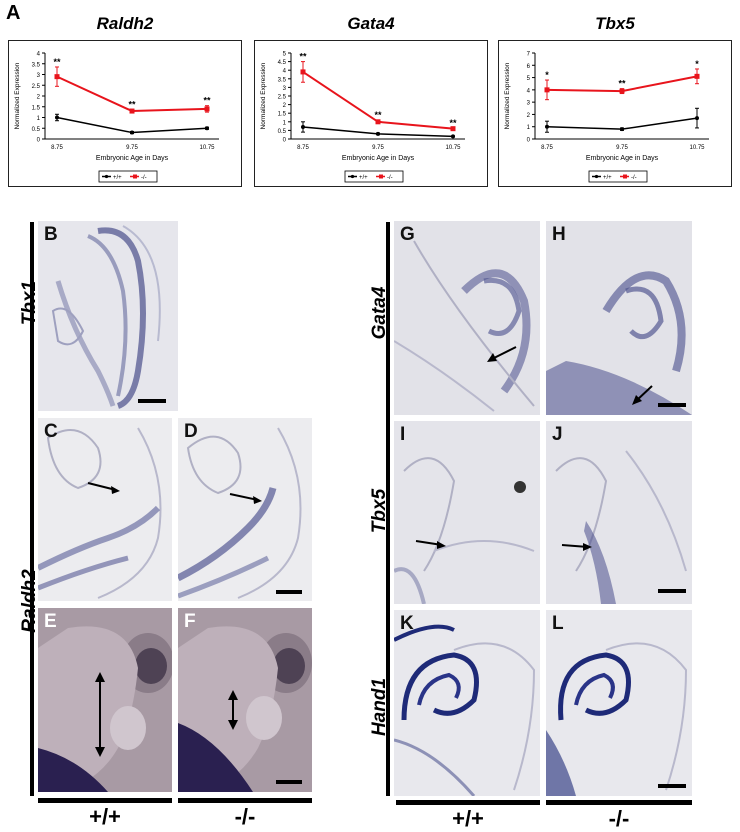  What do you see at coordinates (50, 621) in the screenshot?
I see `panel-letter-e: E` at bounding box center [50, 621].